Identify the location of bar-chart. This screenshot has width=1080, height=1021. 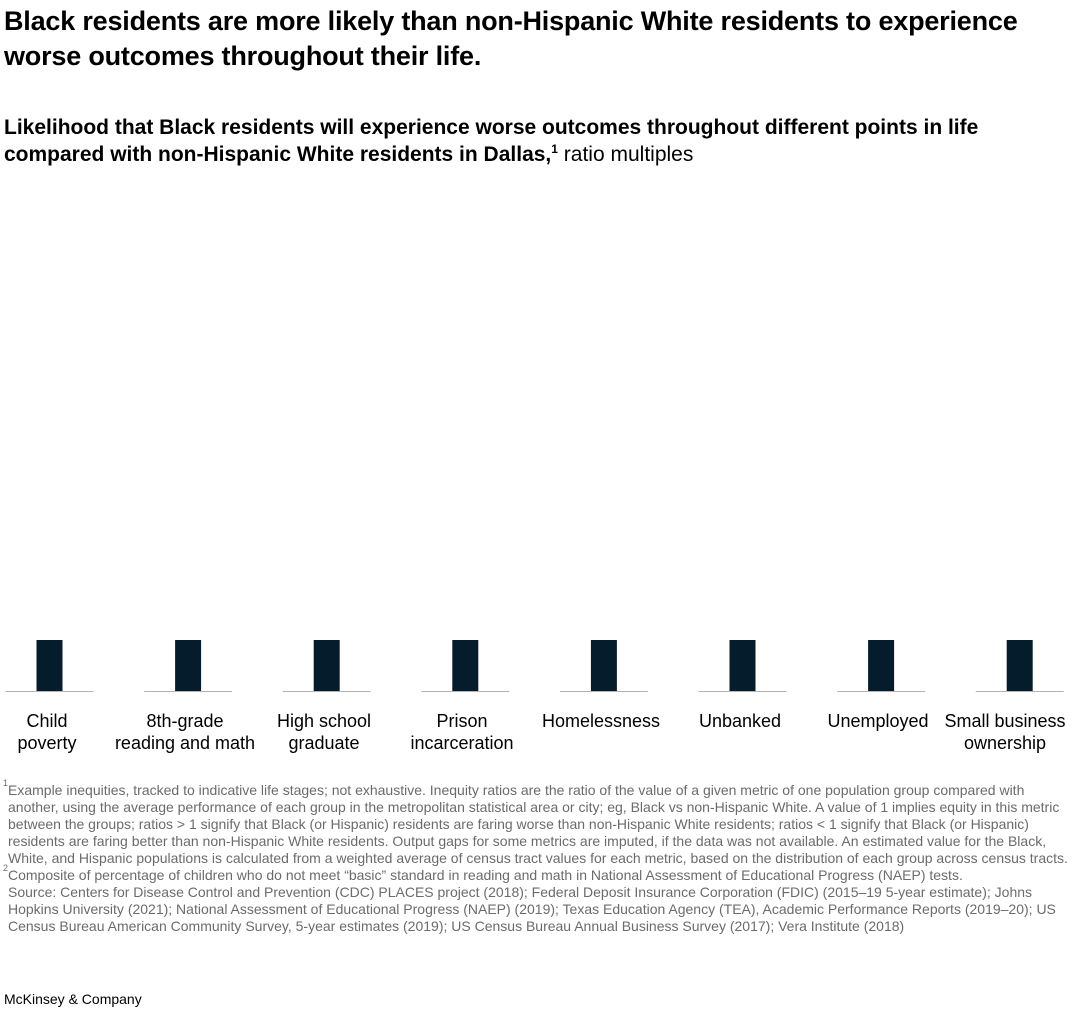
(534, 666).